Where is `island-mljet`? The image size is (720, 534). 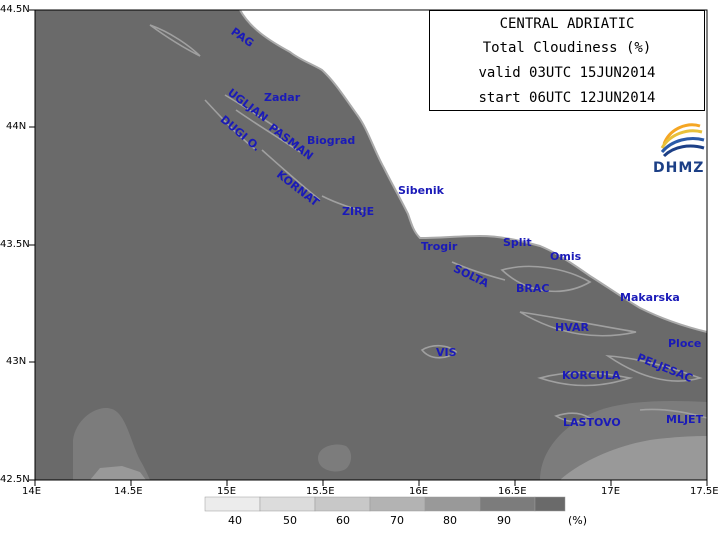 island-mljet is located at coordinates (673, 413).